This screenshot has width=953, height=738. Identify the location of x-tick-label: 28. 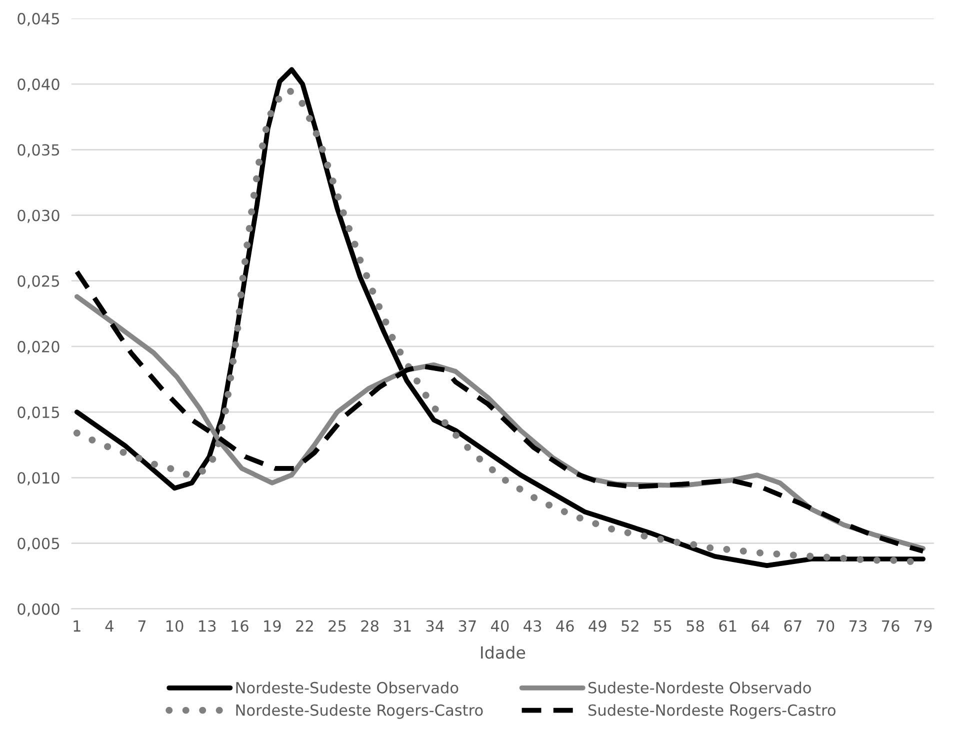
(369, 626).